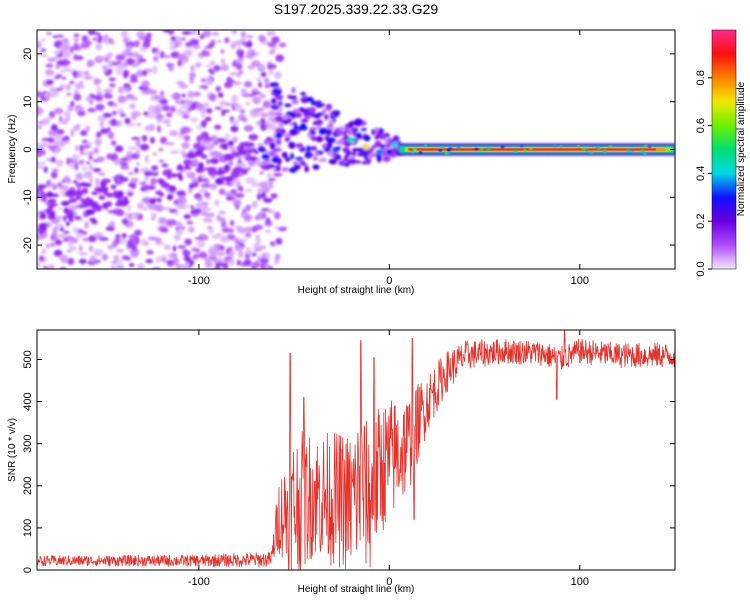 This screenshot has width=750, height=600. Describe the element at coordinates (580, 582) in the screenshot. I see `snr-x-tick-label: 100` at that location.